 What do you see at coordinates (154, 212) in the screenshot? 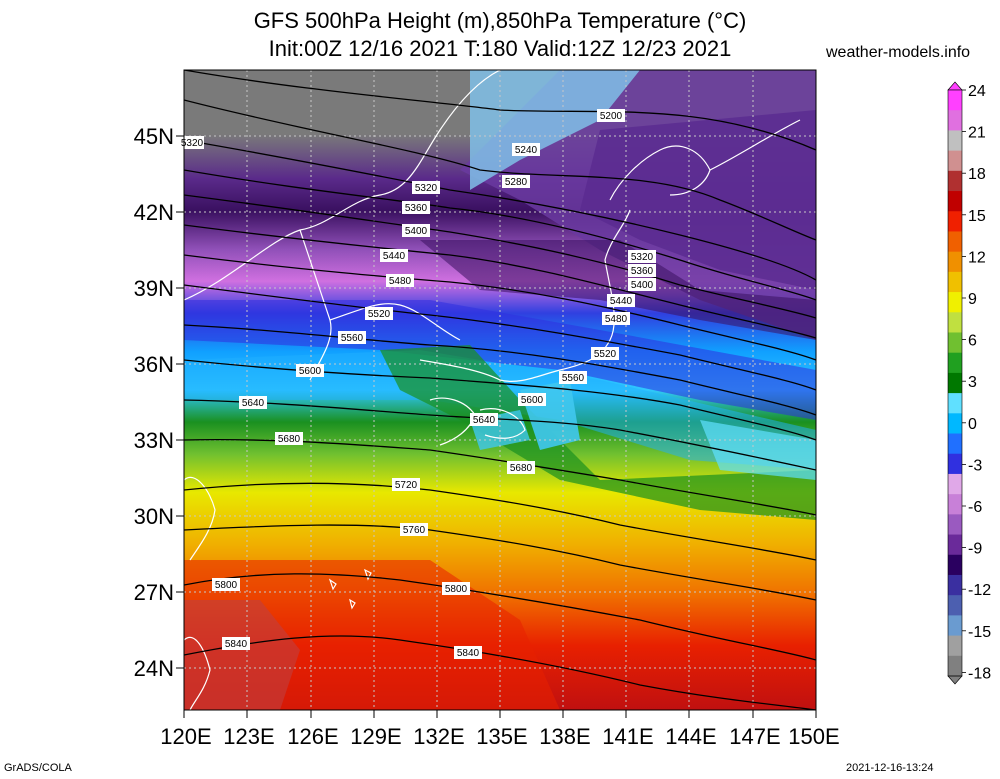
I see `lat-label: 42N` at bounding box center [154, 212].